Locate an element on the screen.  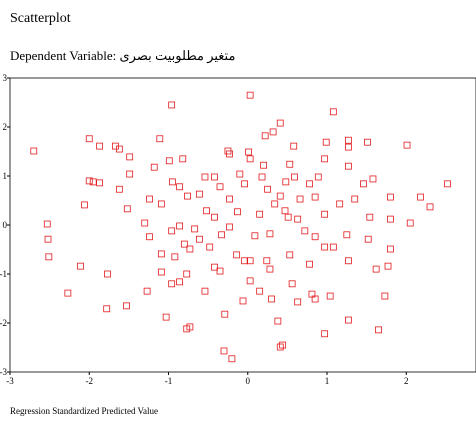
chart-title: Scatterplot is located at coordinates (40, 18).